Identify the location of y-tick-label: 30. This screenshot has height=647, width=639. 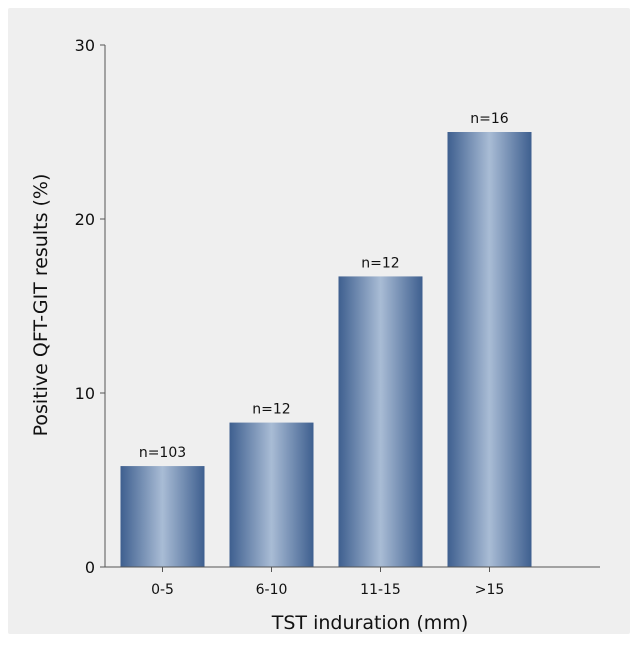
(85, 45).